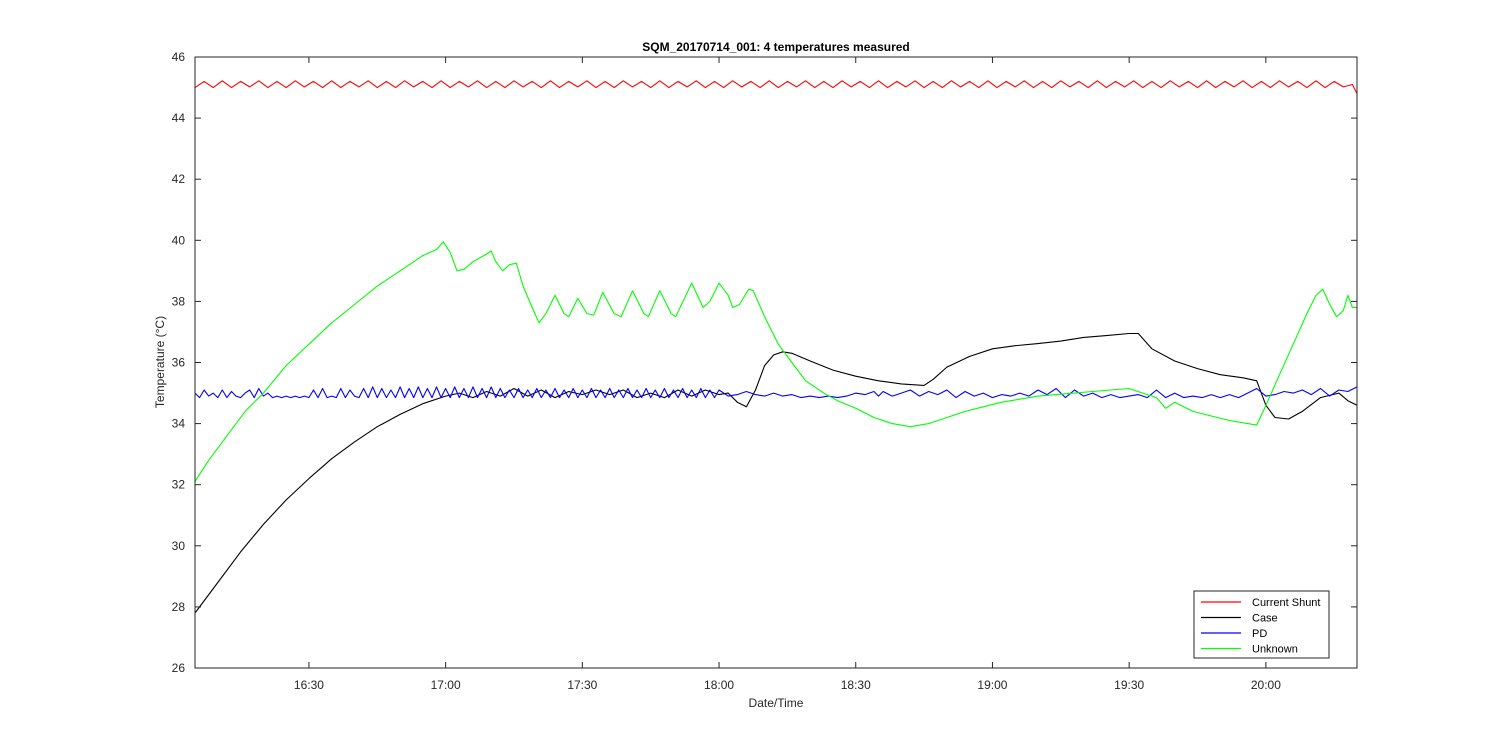  What do you see at coordinates (179, 240) in the screenshot?
I see `y-tick-label: 40` at bounding box center [179, 240].